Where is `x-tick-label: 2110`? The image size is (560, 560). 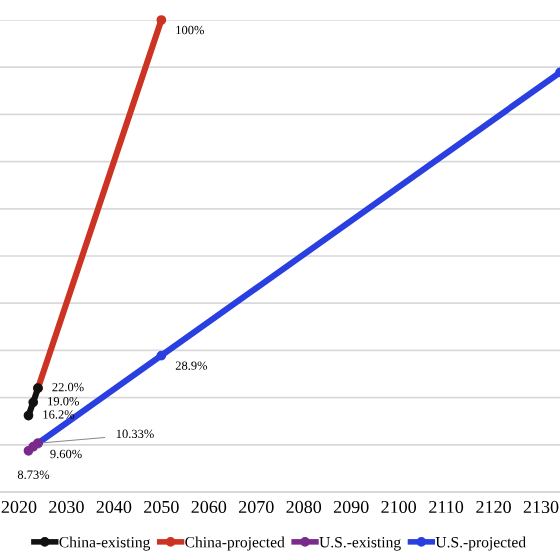
x-tick-label: 2110 is located at coordinates (446, 507).